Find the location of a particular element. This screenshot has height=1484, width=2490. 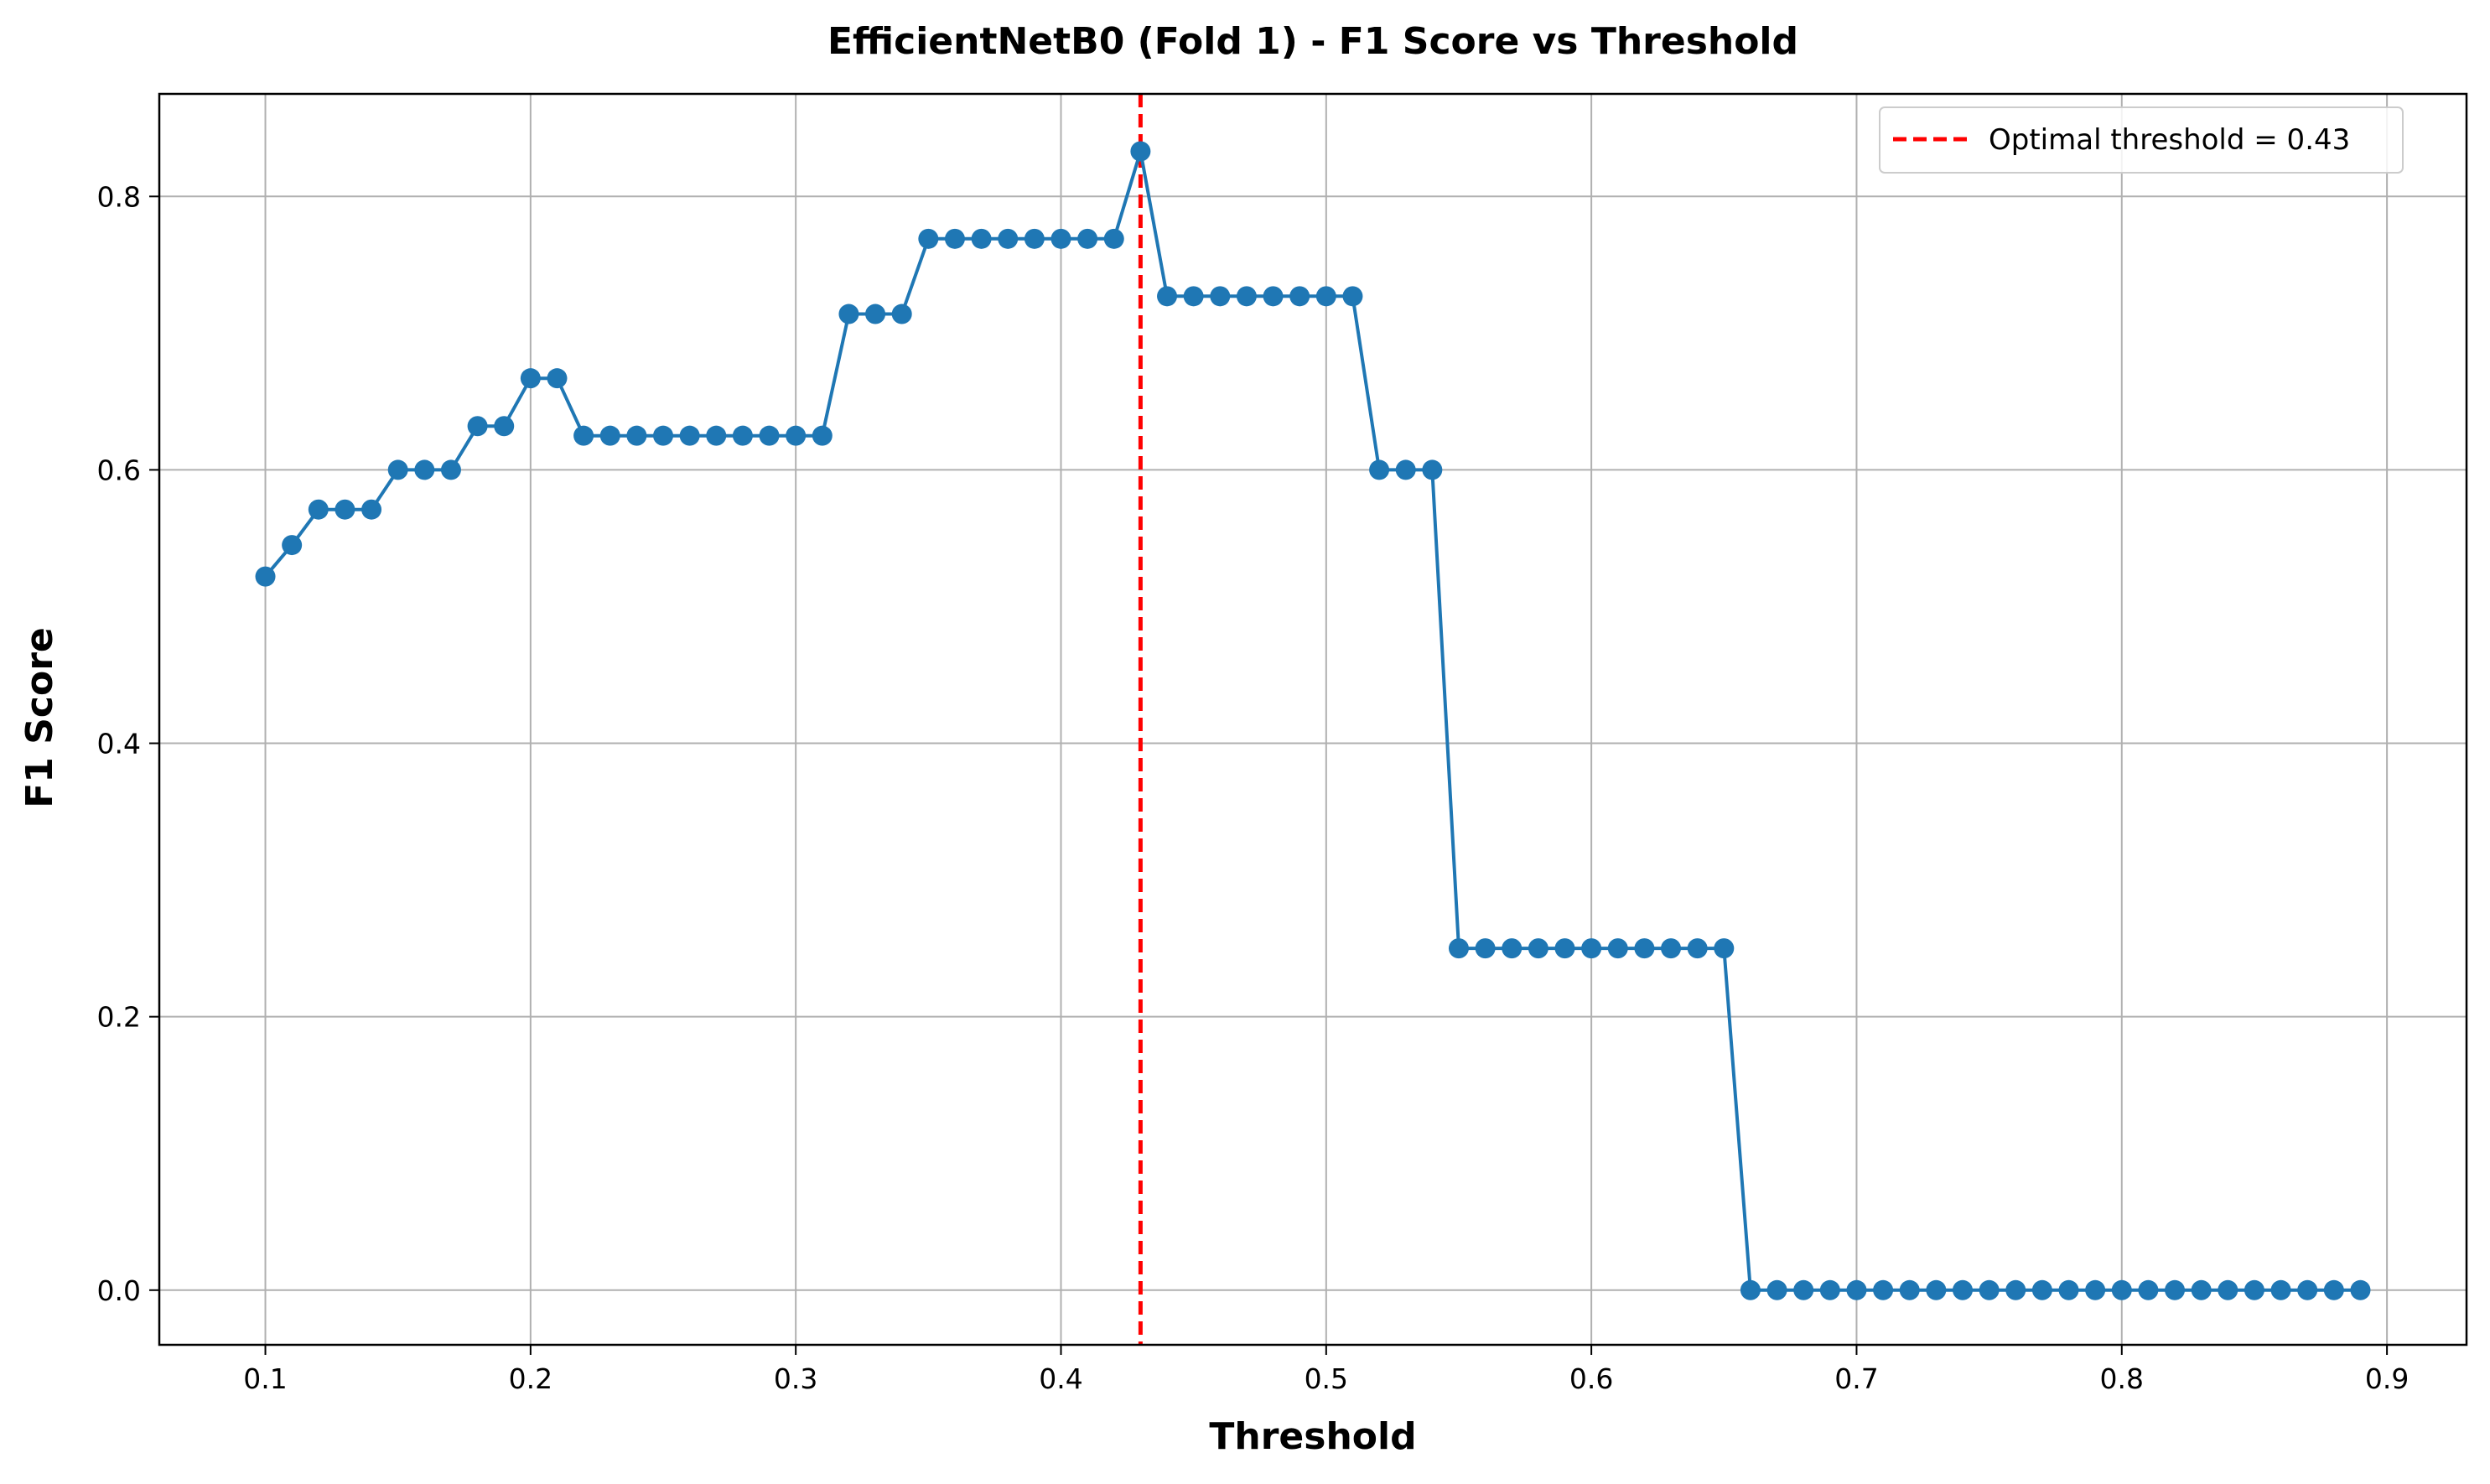

x-axis-ticks: 0.1 0.2 0.3 0.4 0.5 0.6 0.7 0.8 0.9 is located at coordinates (1326, 1370).